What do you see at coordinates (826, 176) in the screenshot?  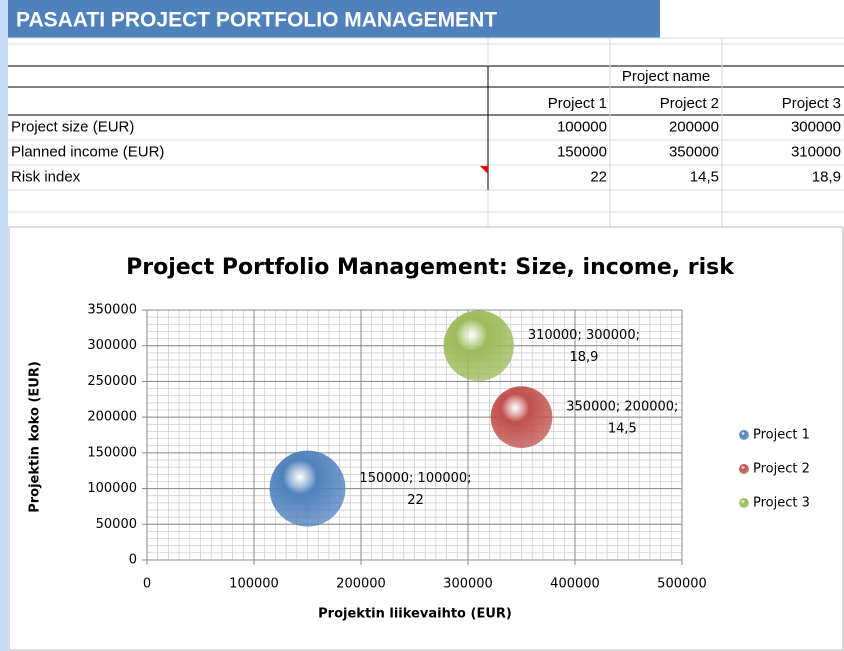 I see `cell: 18,9` at bounding box center [826, 176].